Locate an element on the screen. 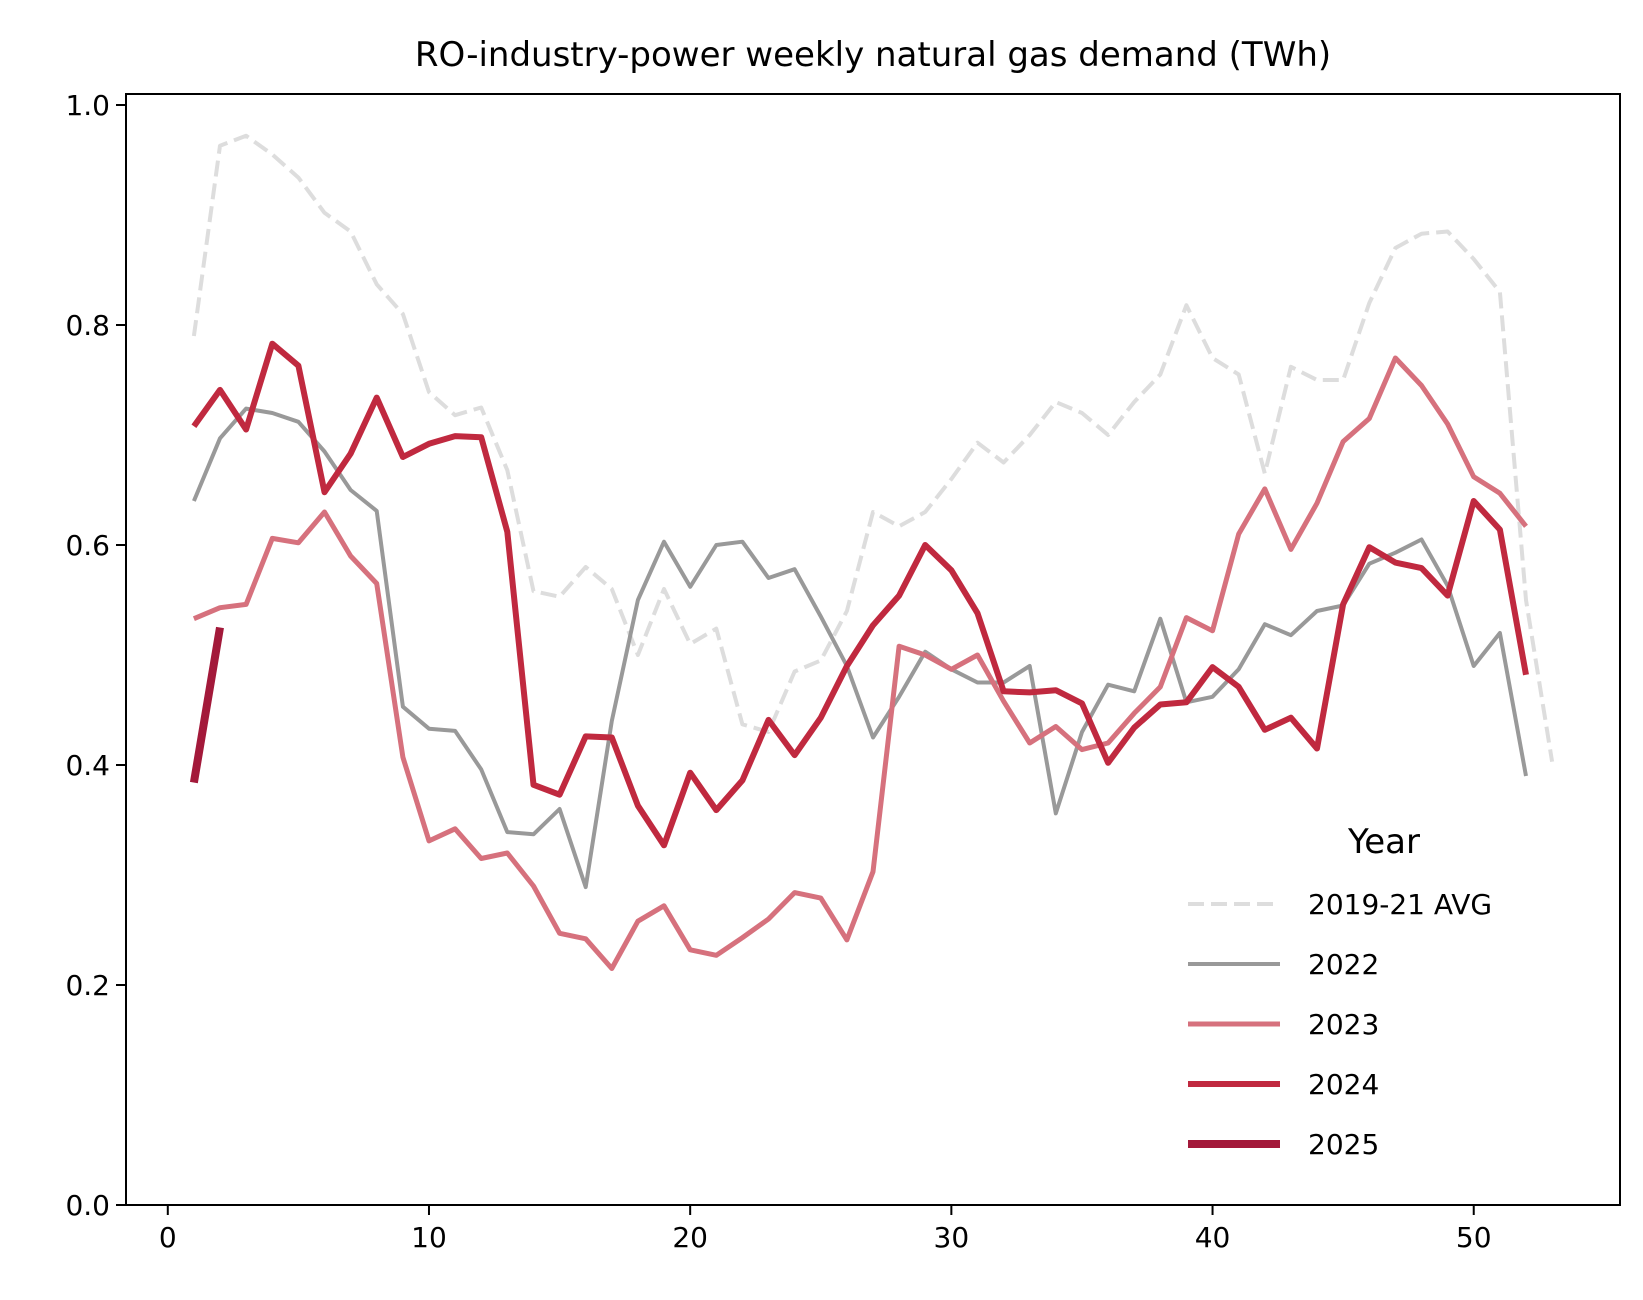 This screenshot has width=1643, height=1300. x-axis: 0 10 20 30 40 50 is located at coordinates (825, 1229).